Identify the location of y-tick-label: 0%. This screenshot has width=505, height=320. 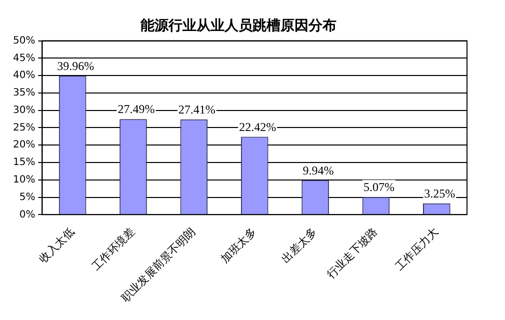
(27, 214).